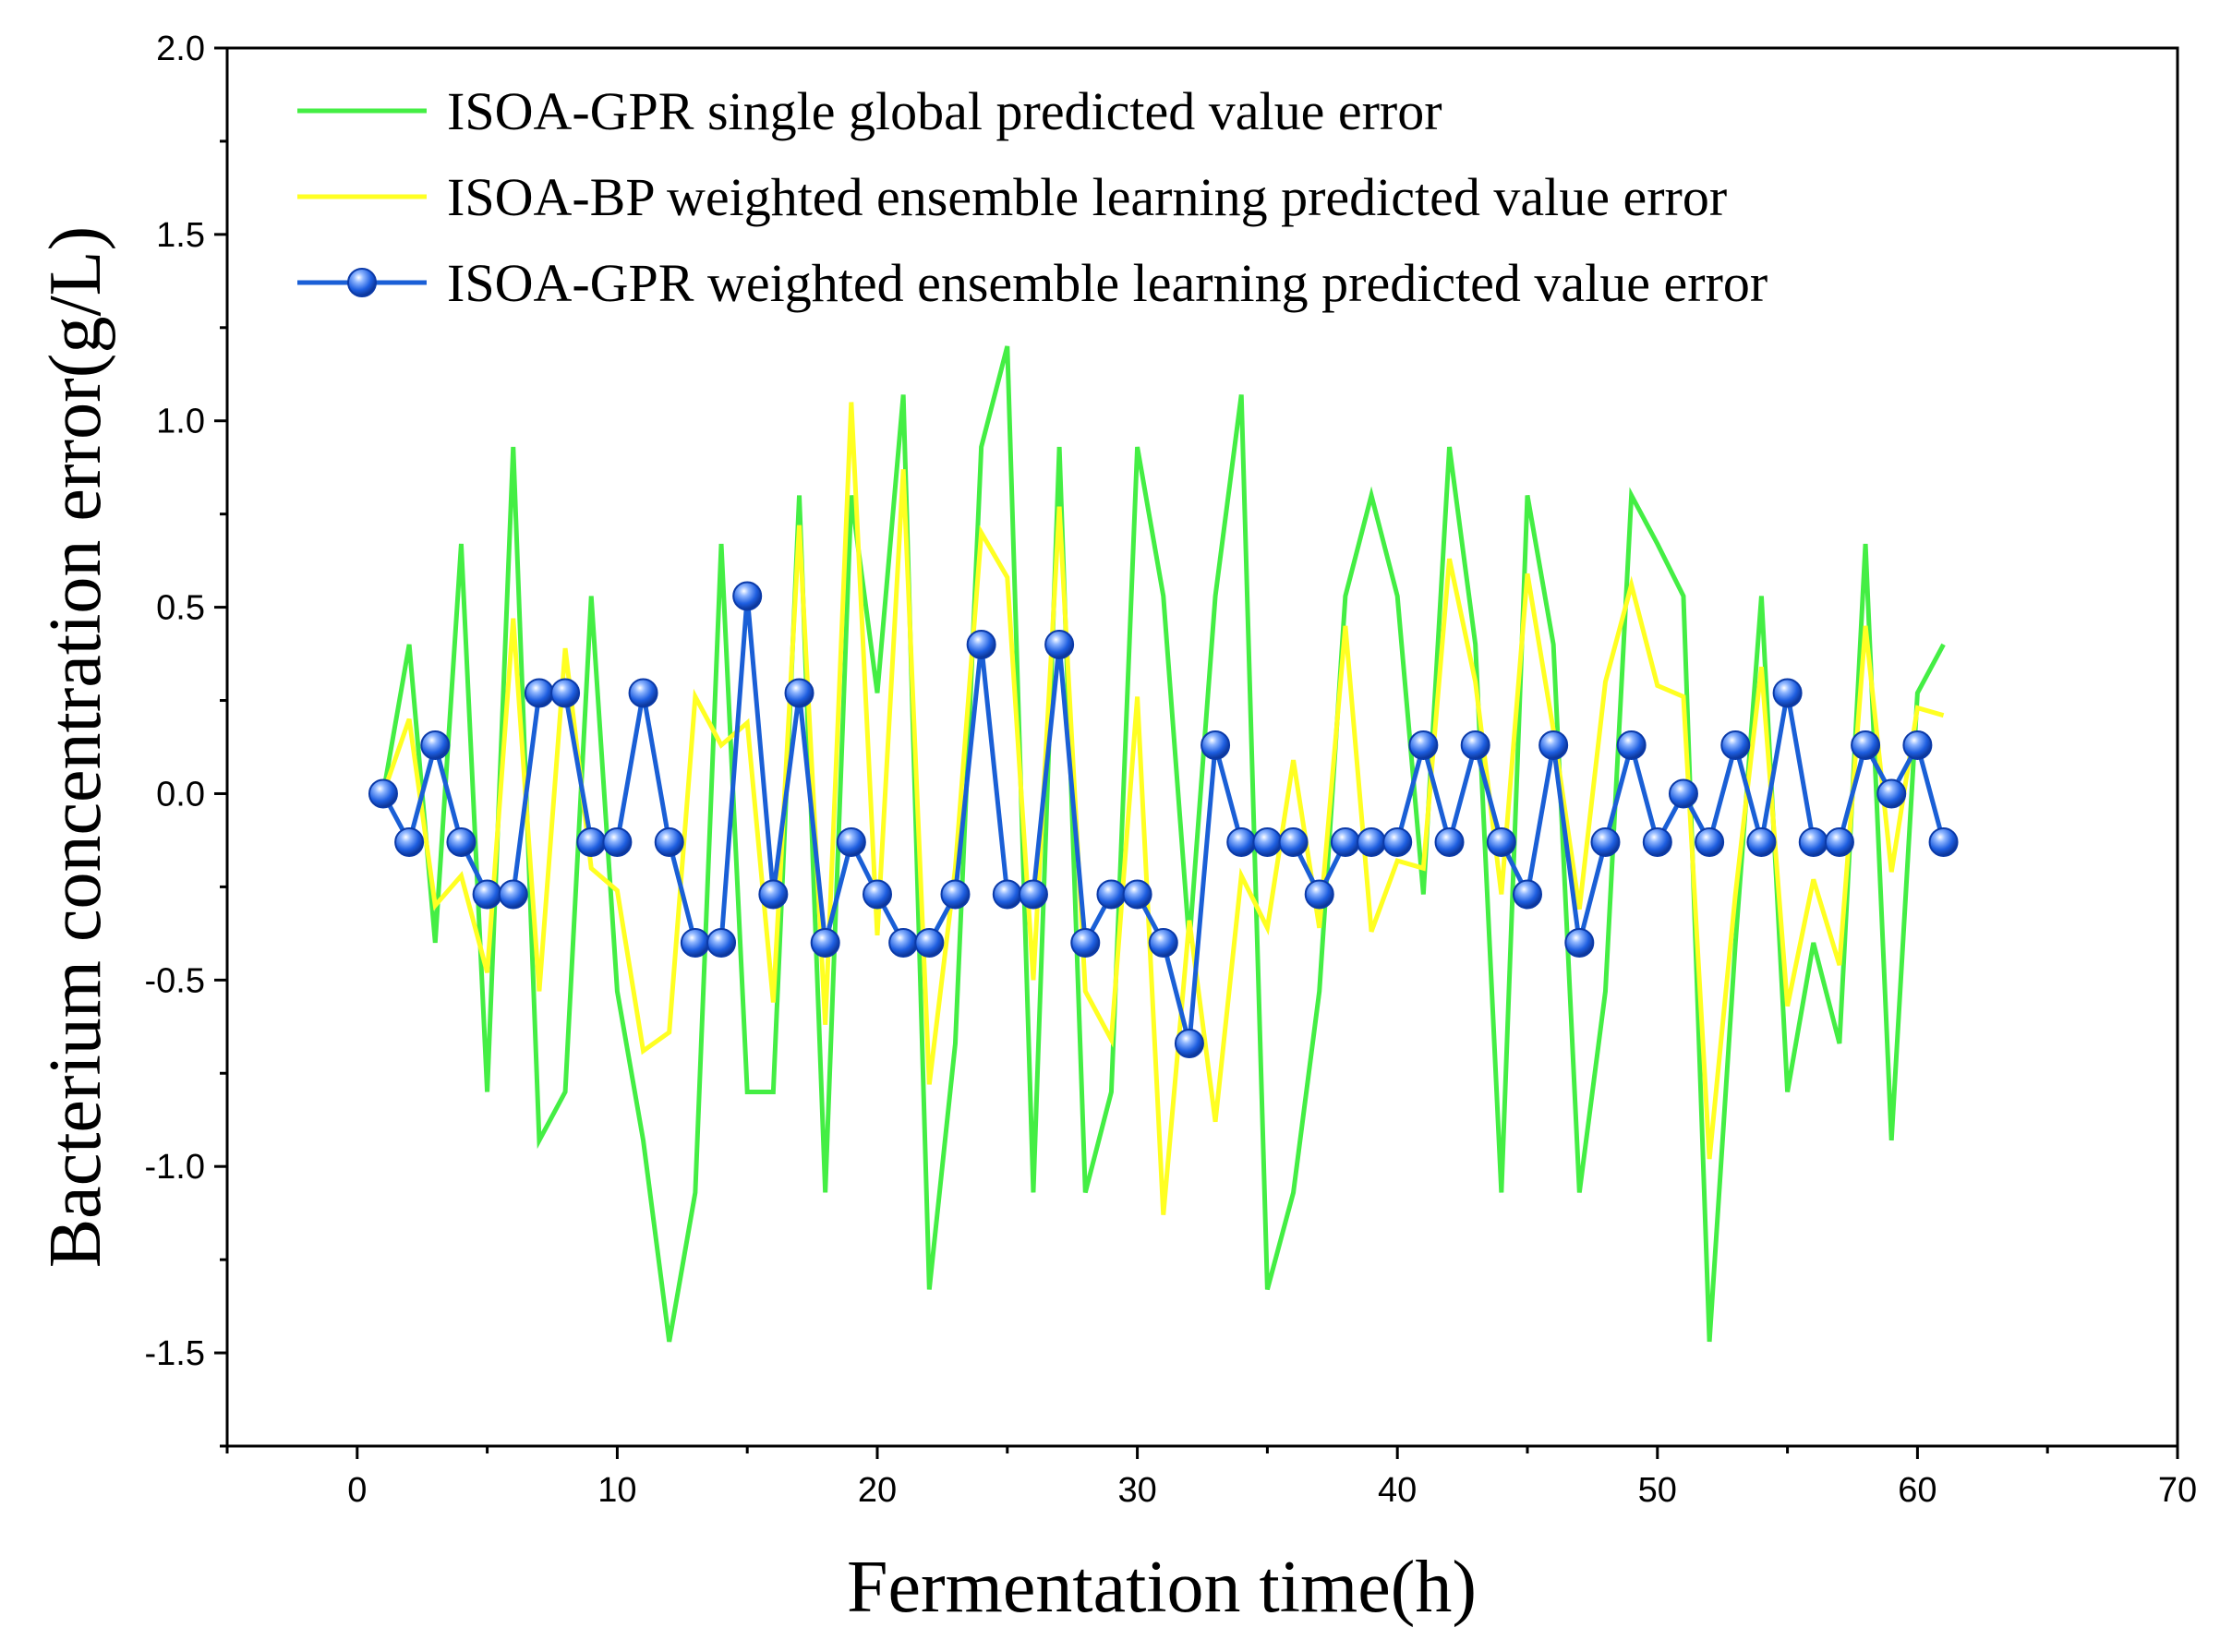 Image resolution: width=2220 pixels, height=1652 pixels. Describe the element at coordinates (180, 608) in the screenshot. I see `y-tick-label: 0.5` at that location.